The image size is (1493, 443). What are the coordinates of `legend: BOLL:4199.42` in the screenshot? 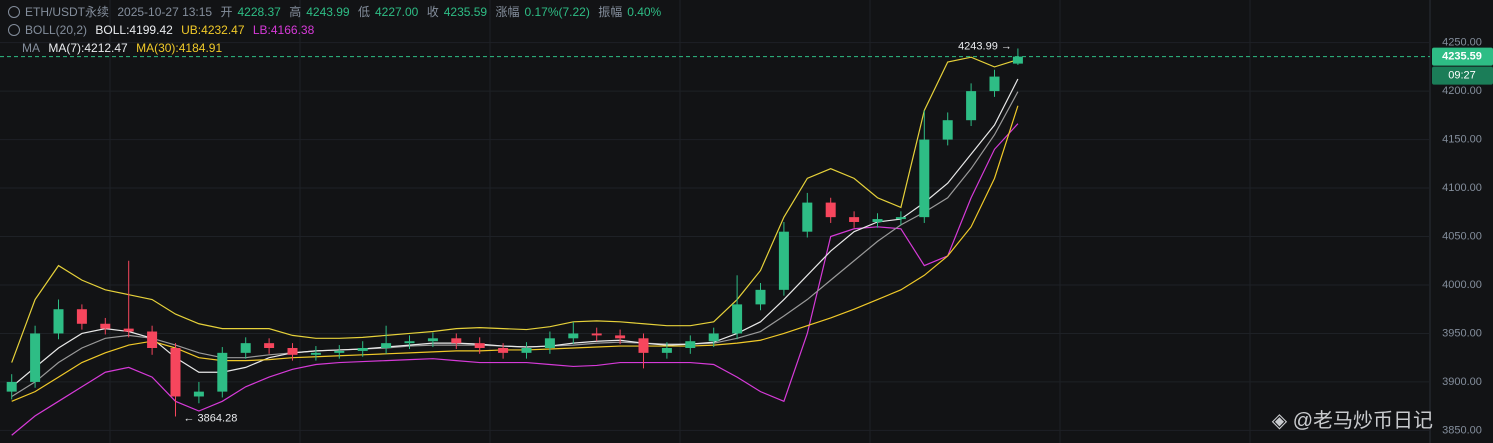 It's located at (134, 30).